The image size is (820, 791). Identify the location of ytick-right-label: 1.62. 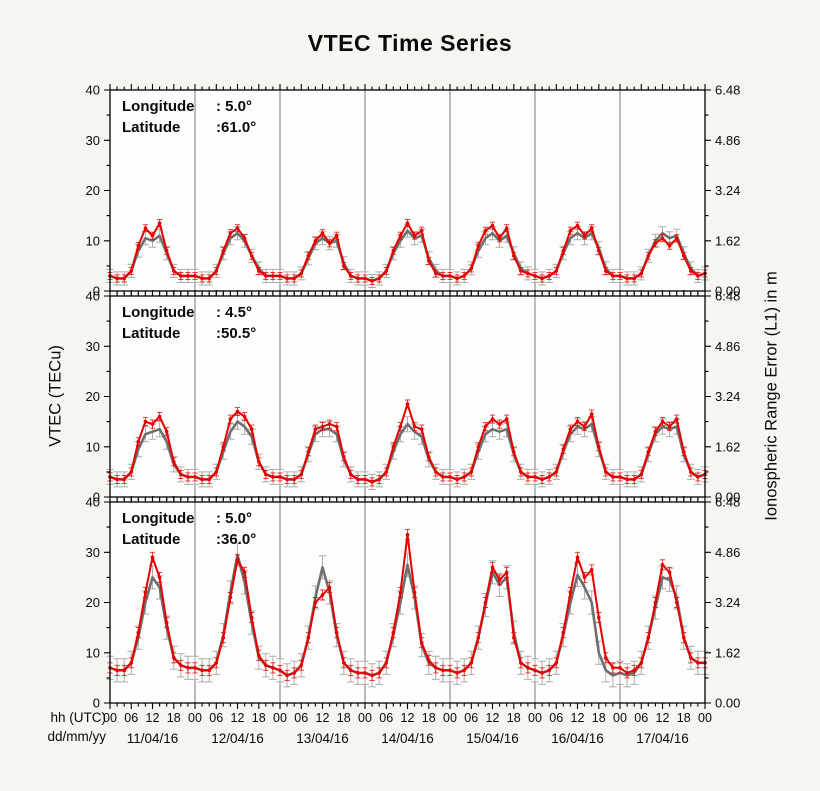
(727, 240).